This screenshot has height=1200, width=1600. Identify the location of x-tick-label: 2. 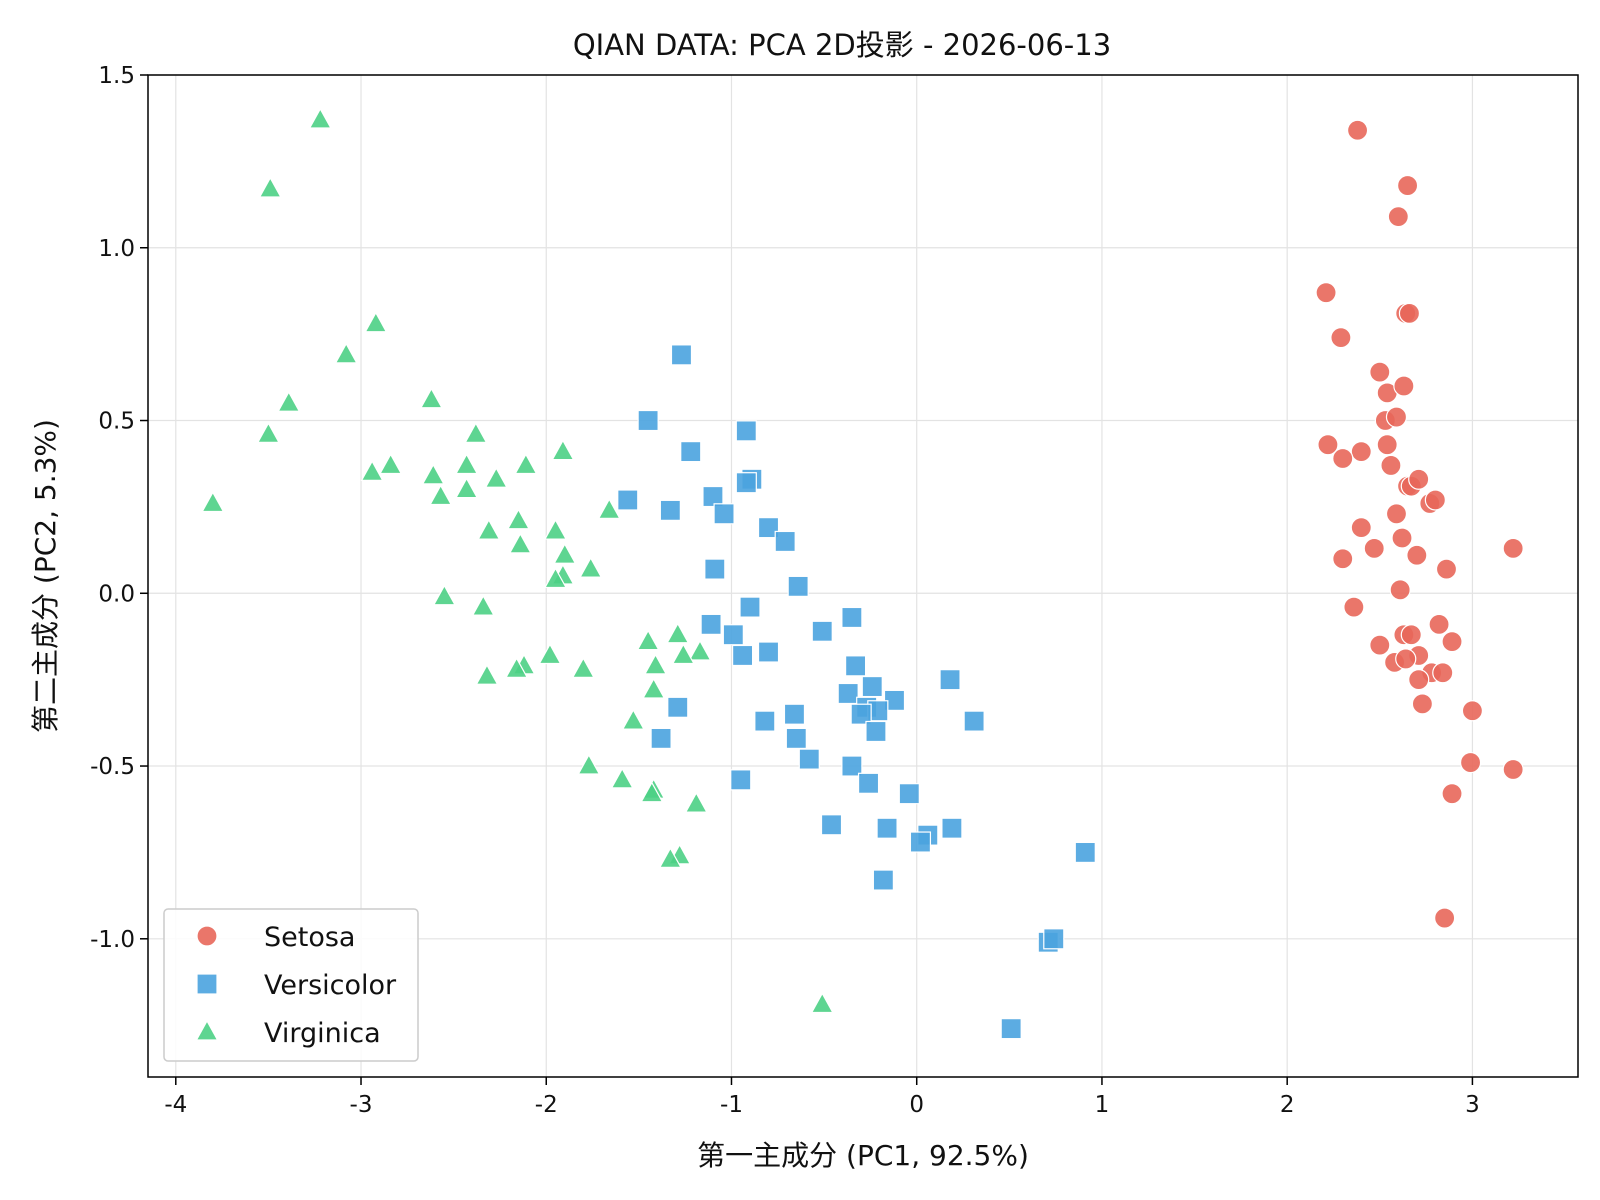
(1287, 1105).